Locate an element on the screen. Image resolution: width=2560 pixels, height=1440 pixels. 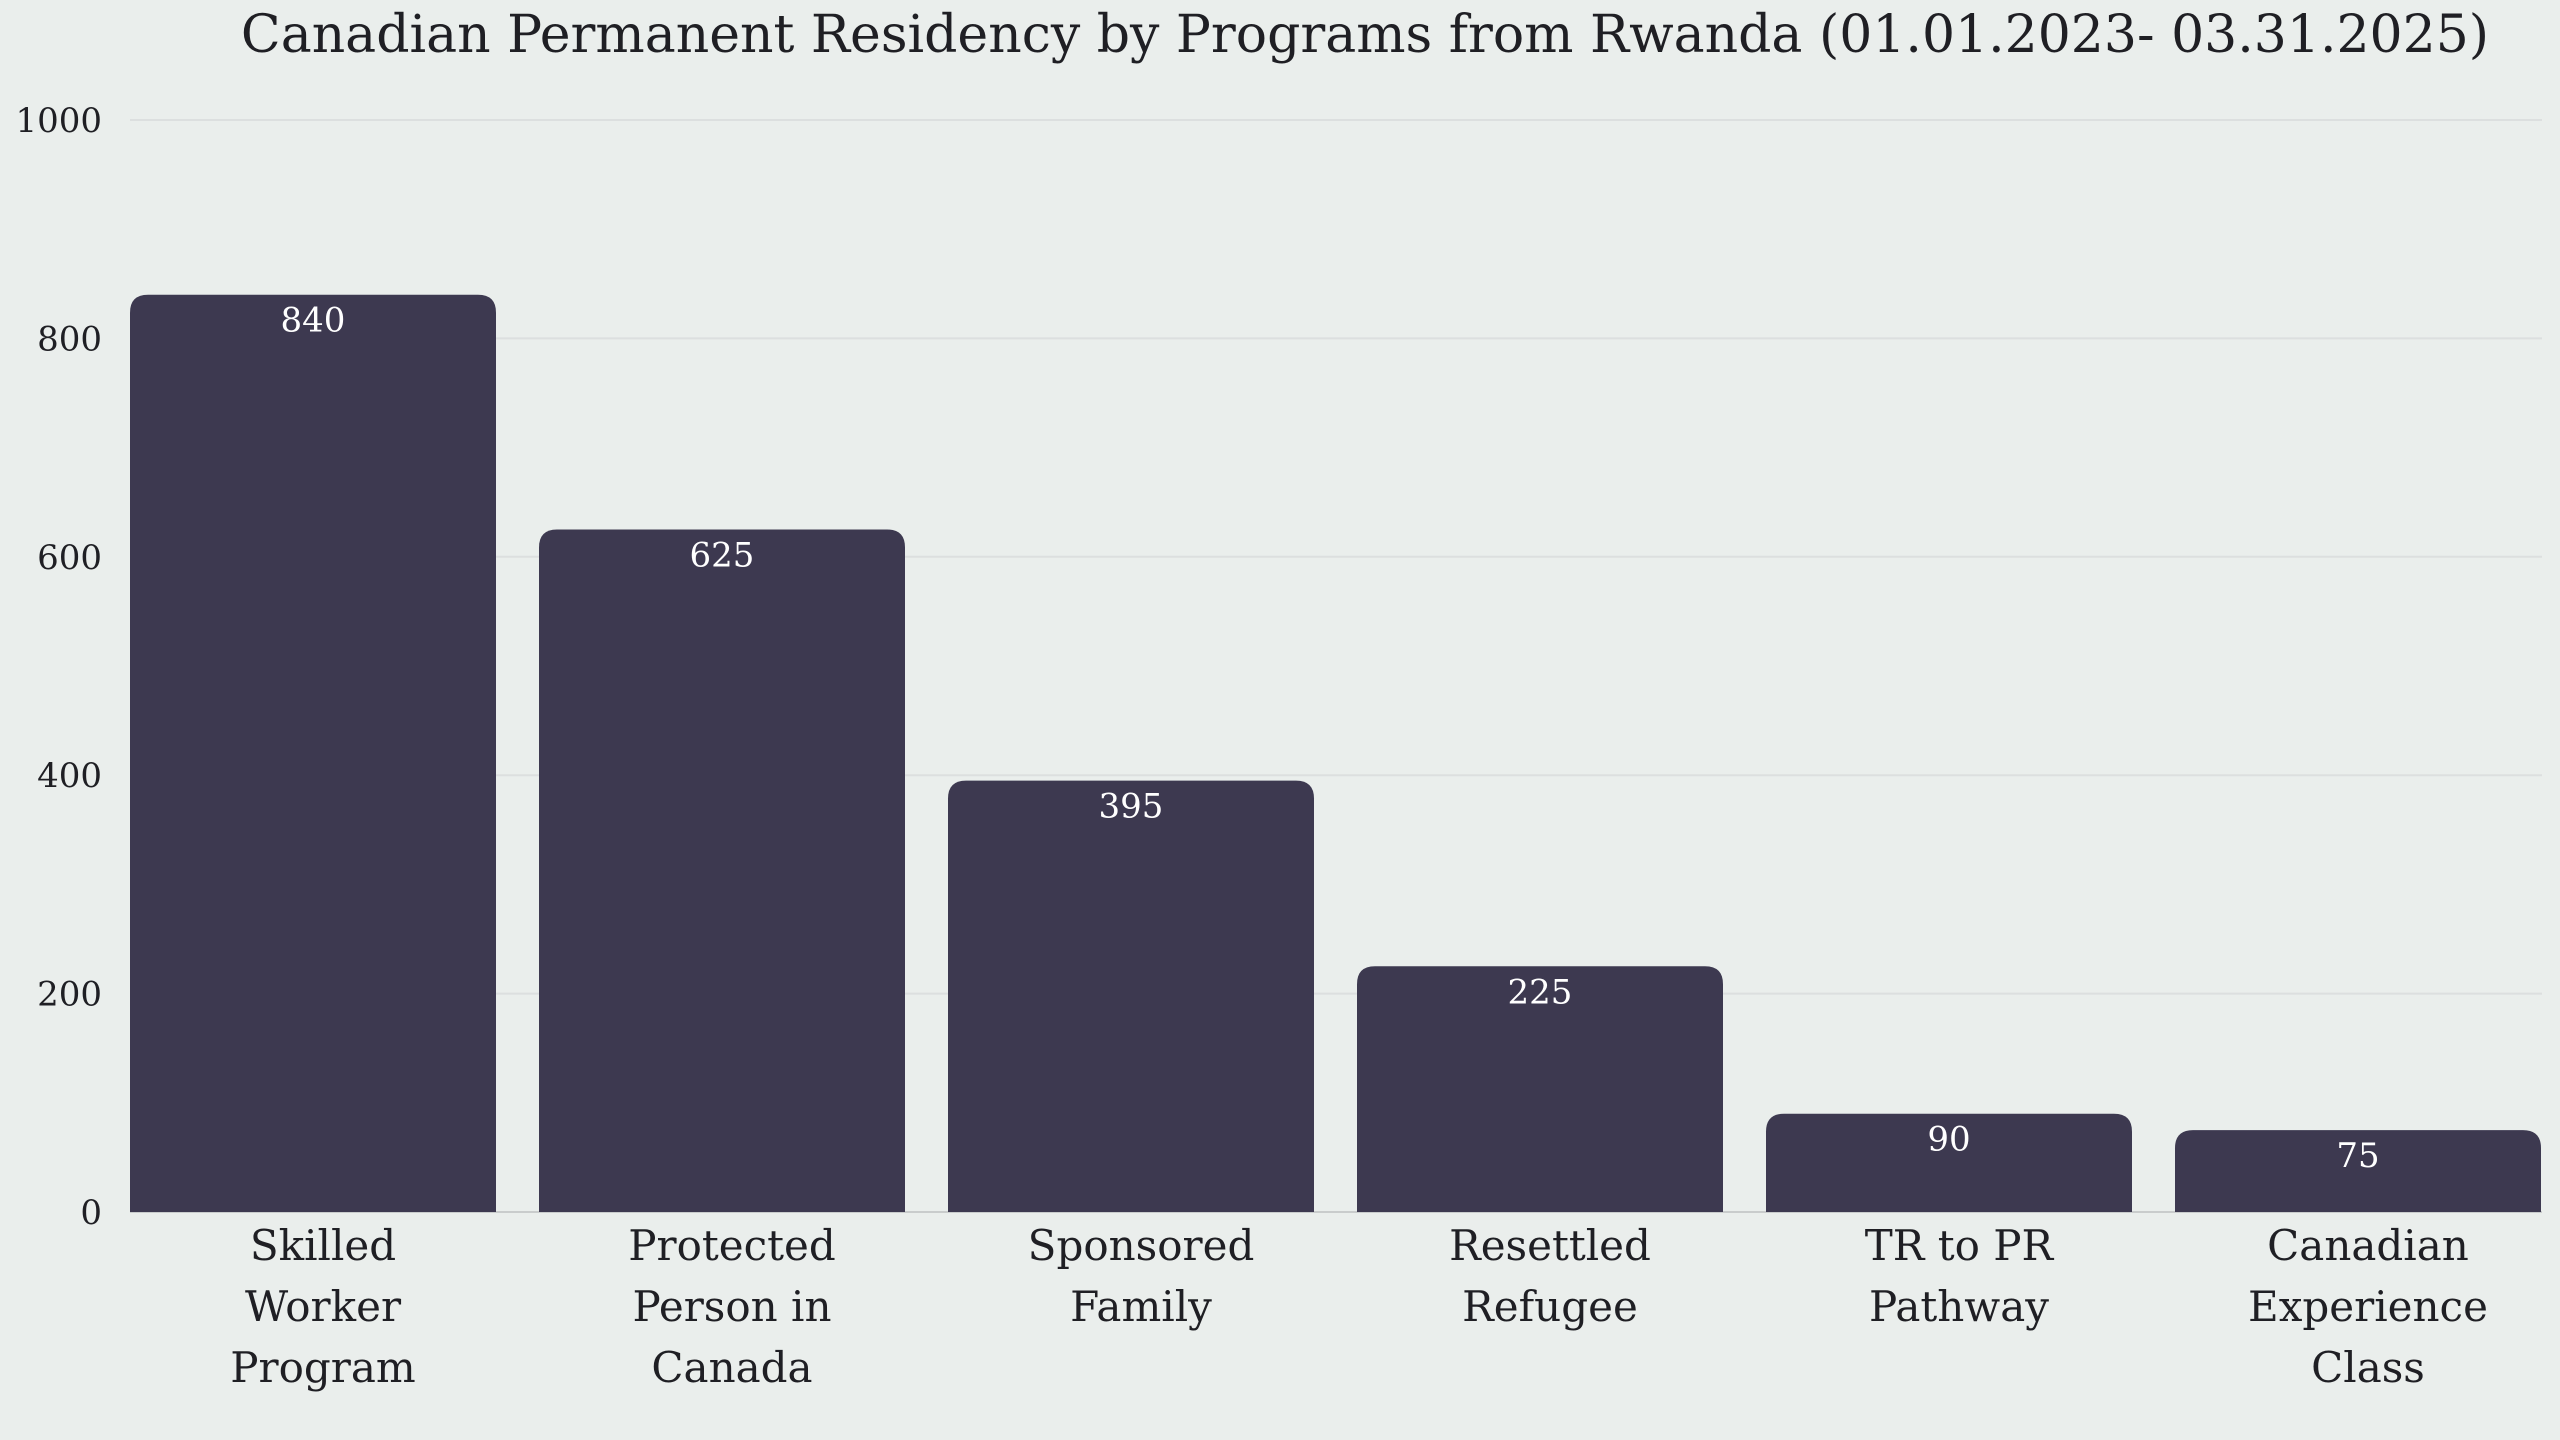
data-label: 625 is located at coordinates (722, 556).